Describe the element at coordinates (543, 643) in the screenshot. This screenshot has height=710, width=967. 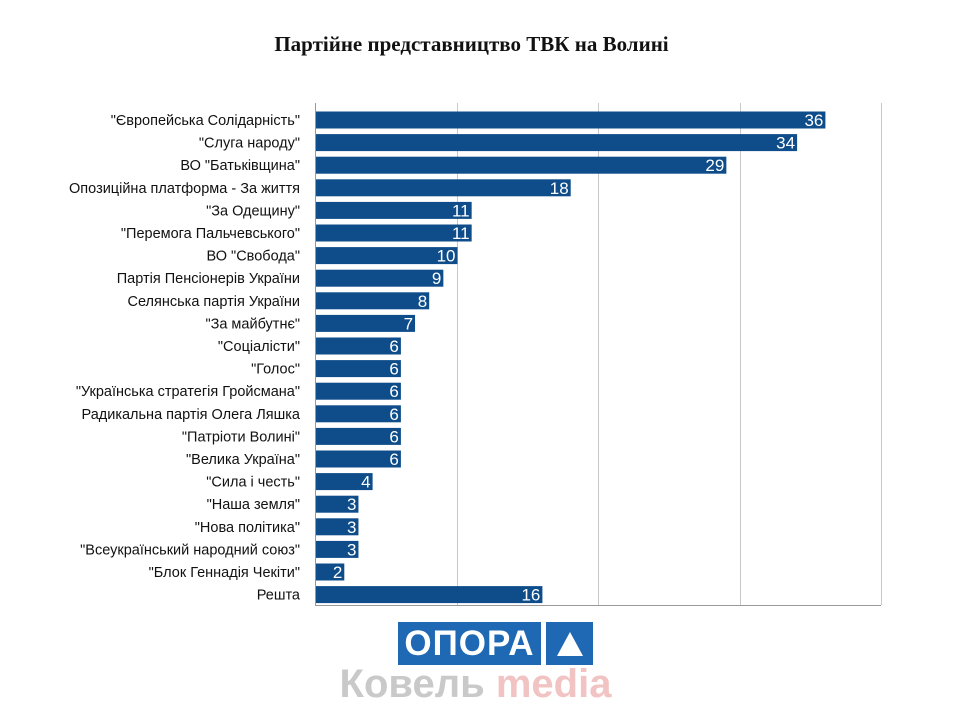
I see `opora-logo-separator` at that location.